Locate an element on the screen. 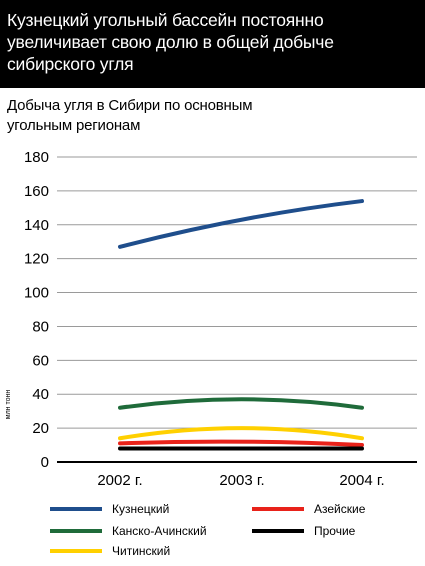 The width and height of the screenshot is (425, 566). y-tick-label: 20 is located at coordinates (40, 428).